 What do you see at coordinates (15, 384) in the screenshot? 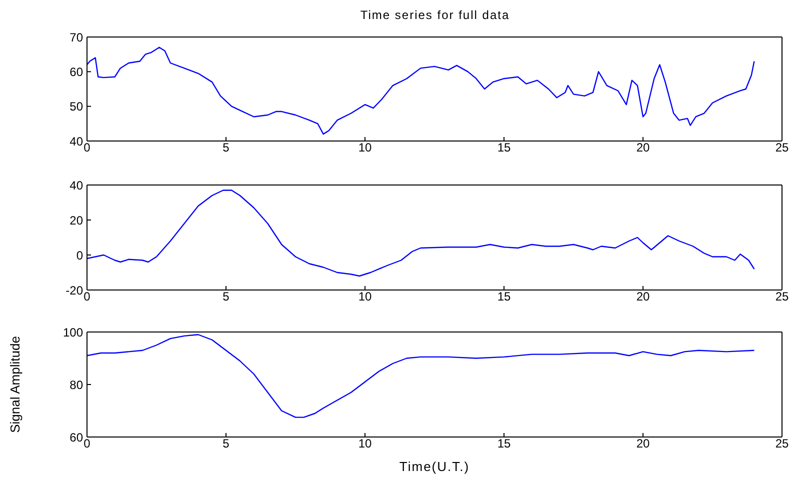
I see `y-axis-title: Signal Amplitude` at bounding box center [15, 384].